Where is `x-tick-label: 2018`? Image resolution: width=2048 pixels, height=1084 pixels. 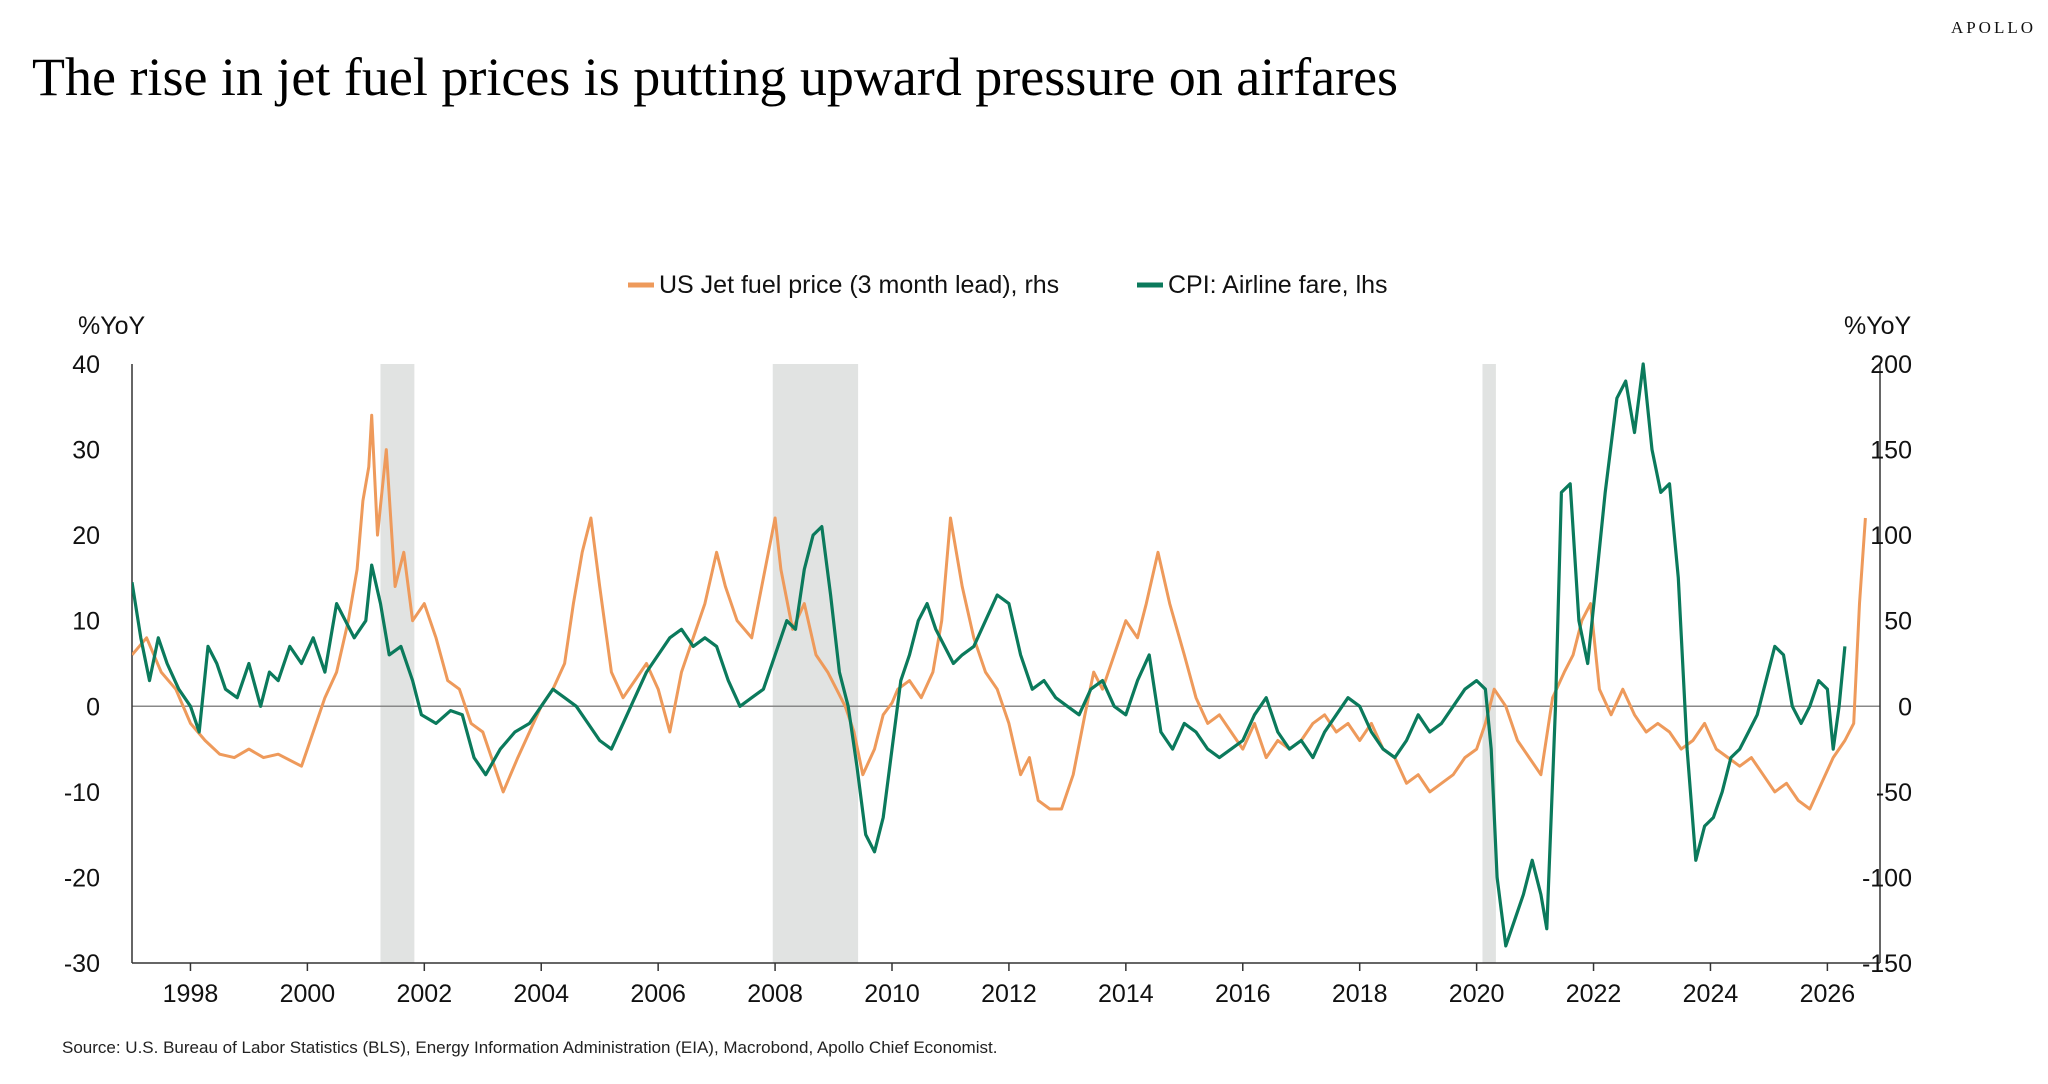
x-tick-label: 2018 is located at coordinates (1360, 994).